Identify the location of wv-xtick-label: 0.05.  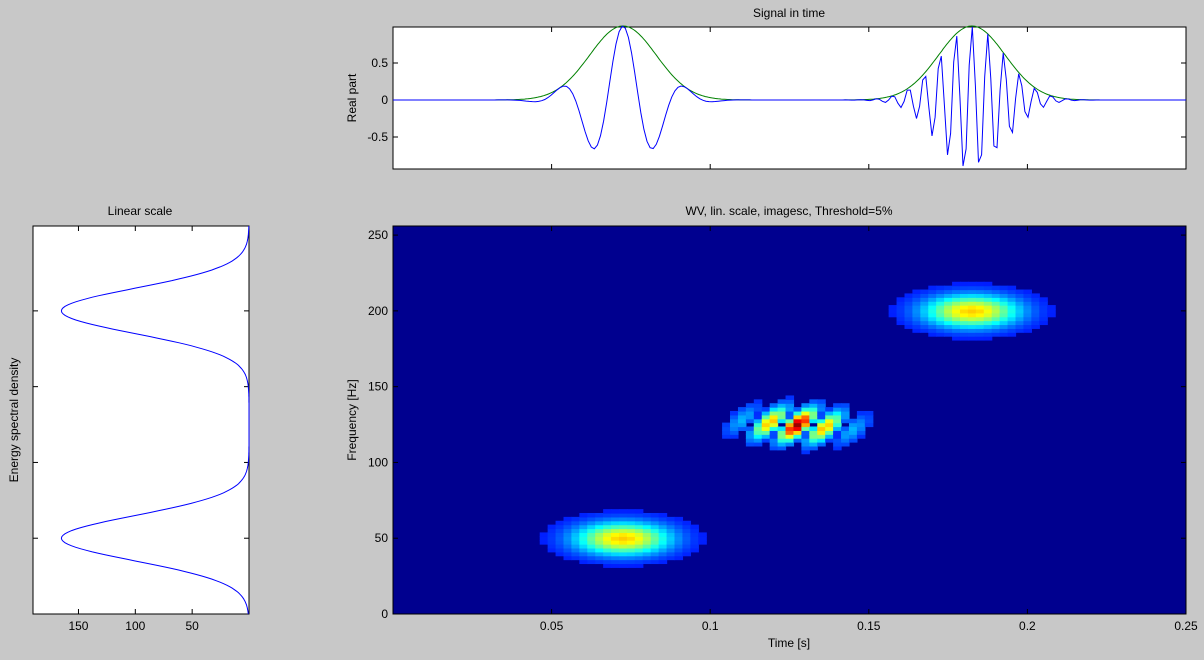
(552, 626).